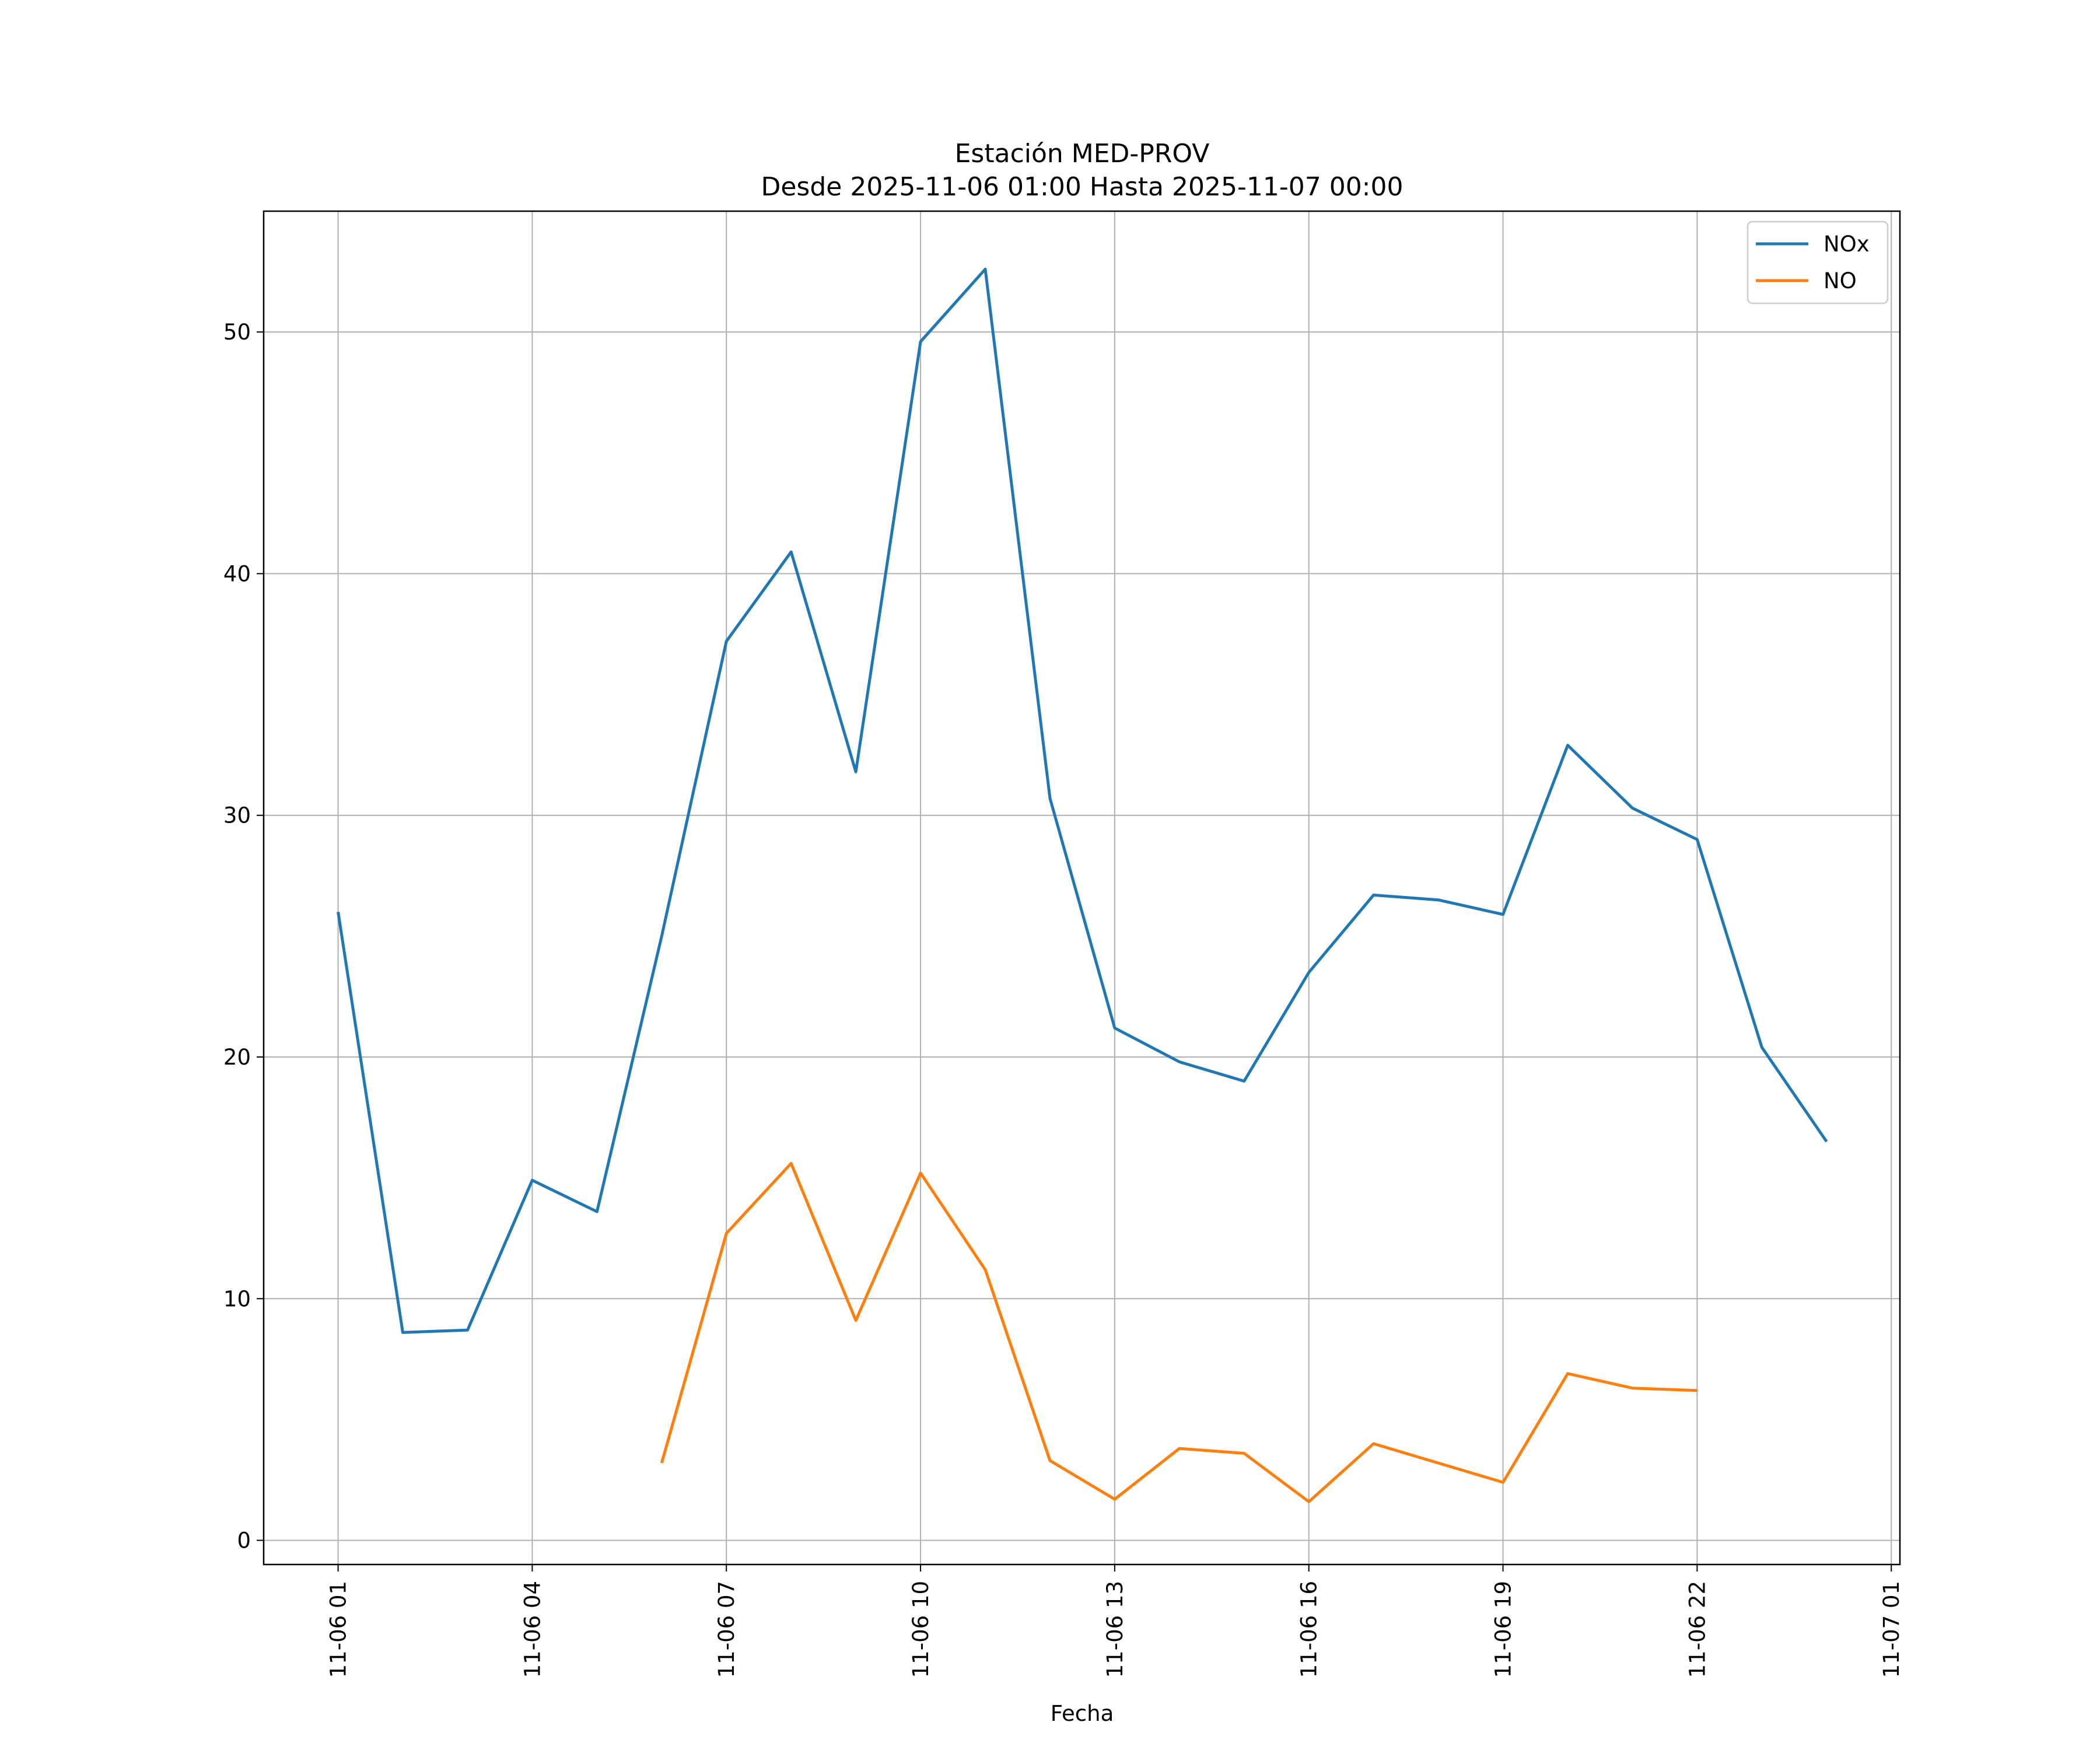 The image size is (2100, 1750). I want to click on x-tick-label: 11-06 19, so click(1503, 1629).